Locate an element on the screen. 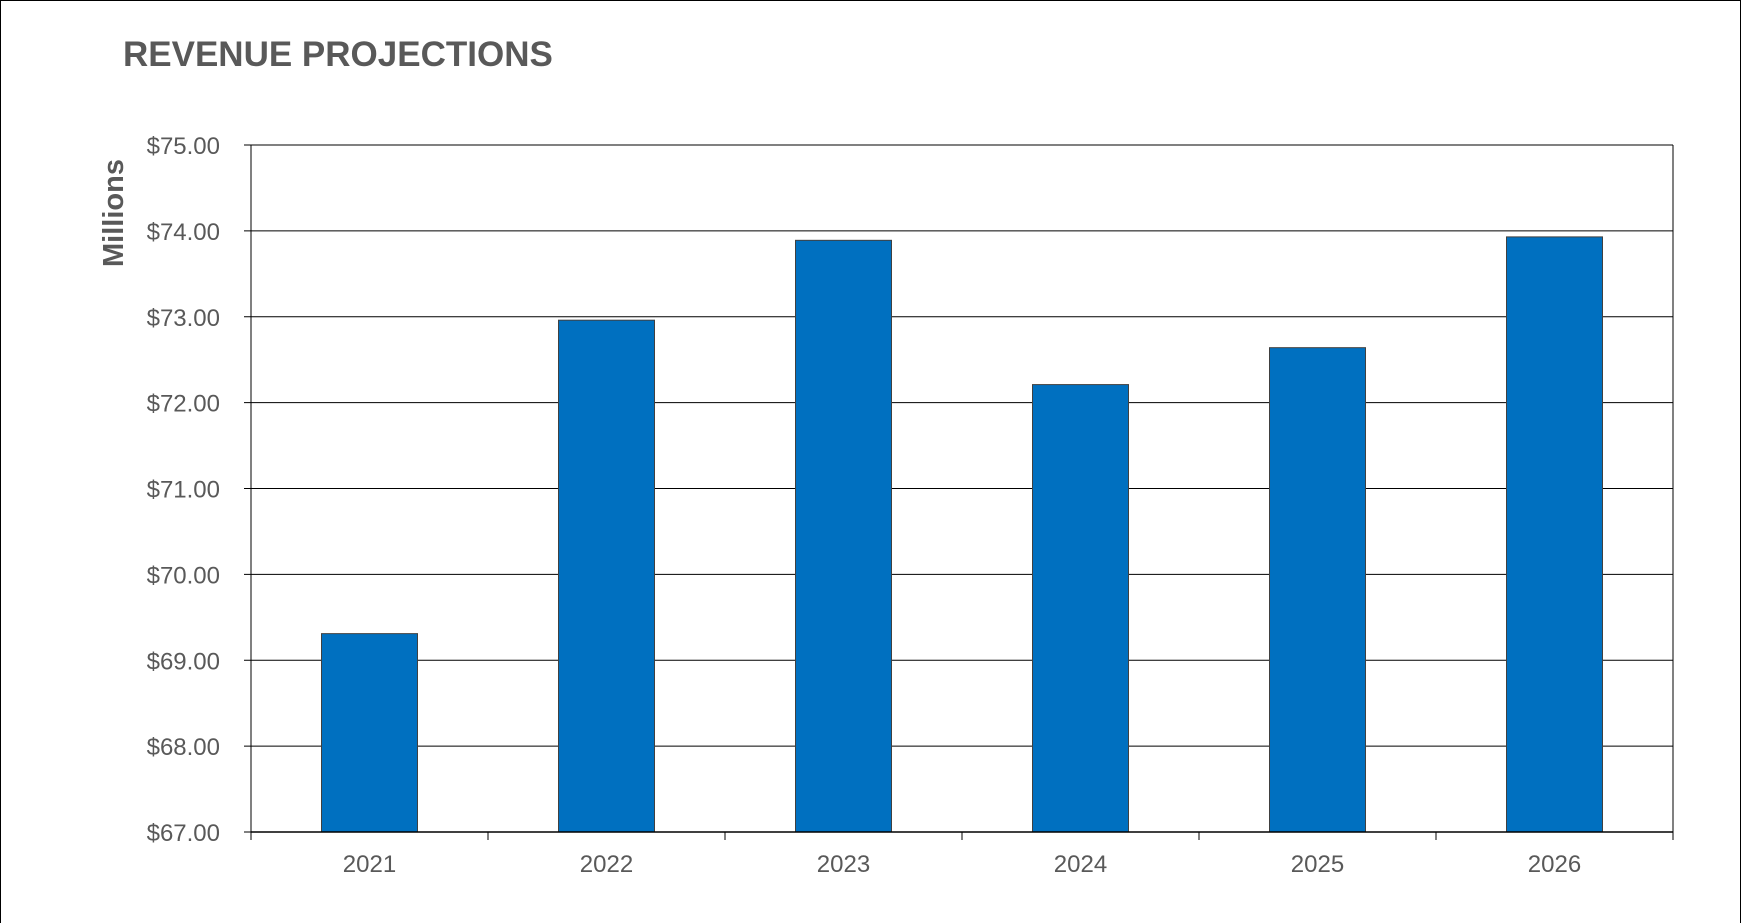 Image resolution: width=1743 pixels, height=924 pixels. bar-2021 is located at coordinates (369, 733).